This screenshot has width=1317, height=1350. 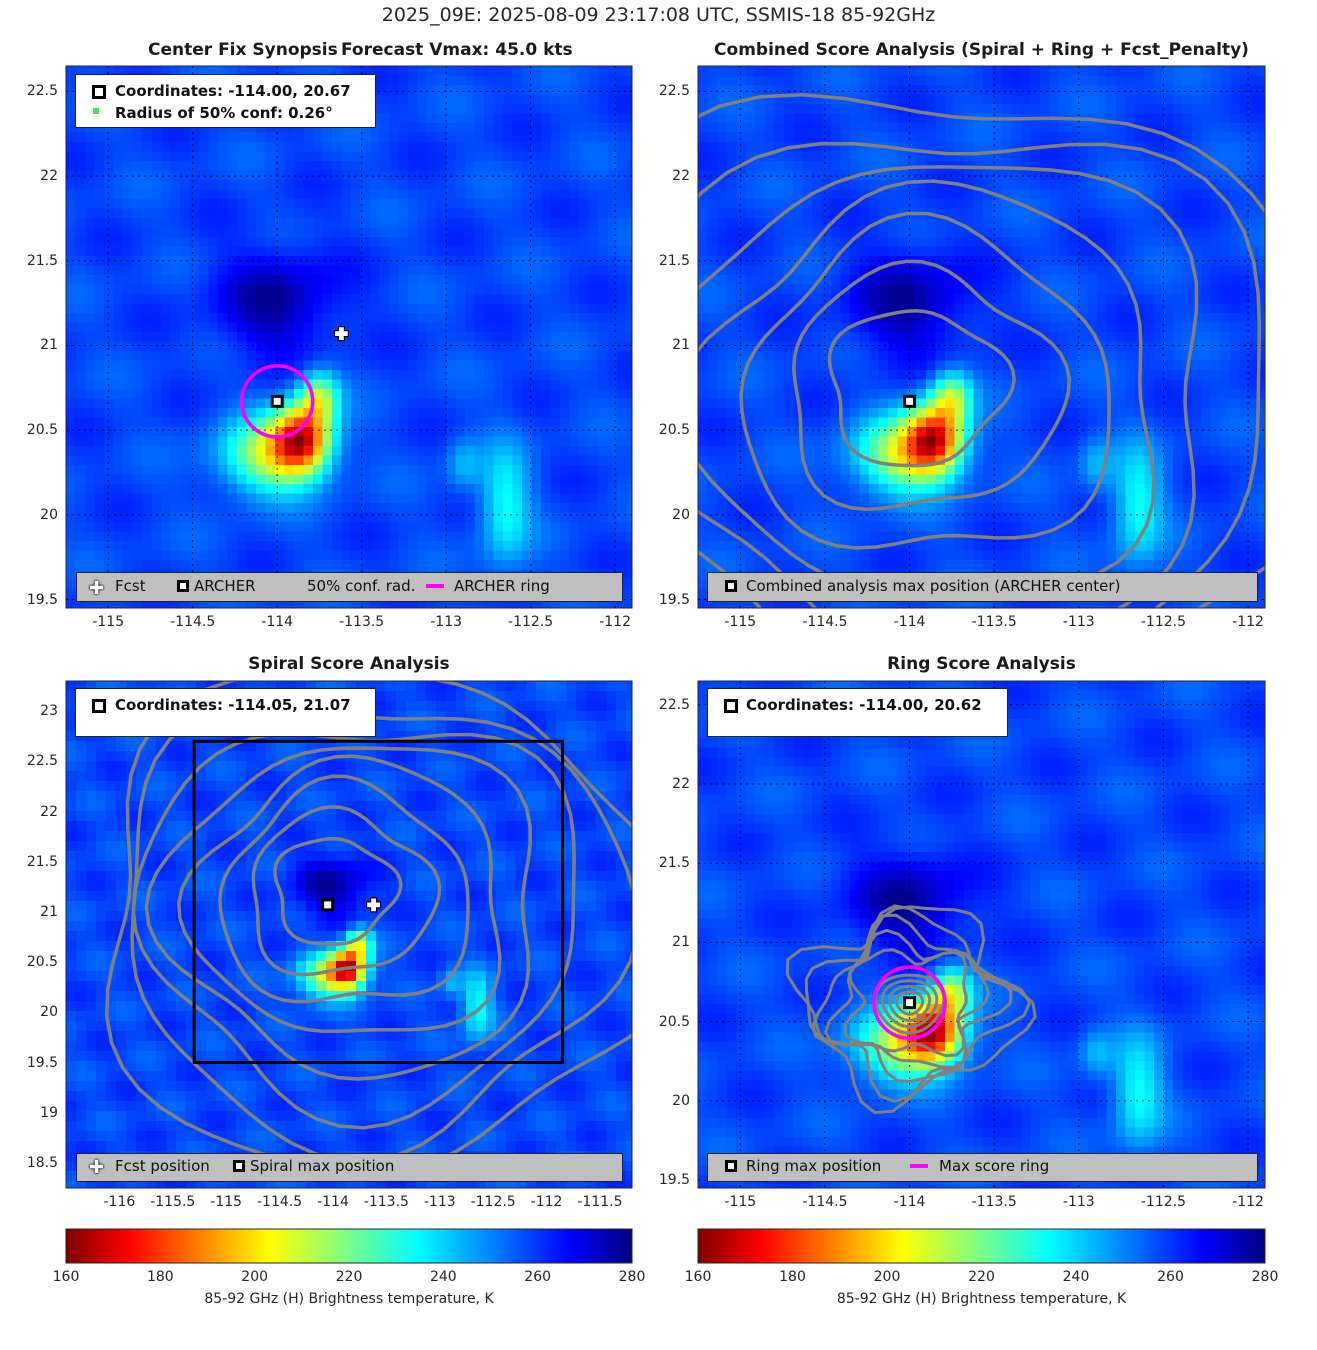 What do you see at coordinates (674, 91) in the screenshot?
I see `combined-ytick: 22.5` at bounding box center [674, 91].